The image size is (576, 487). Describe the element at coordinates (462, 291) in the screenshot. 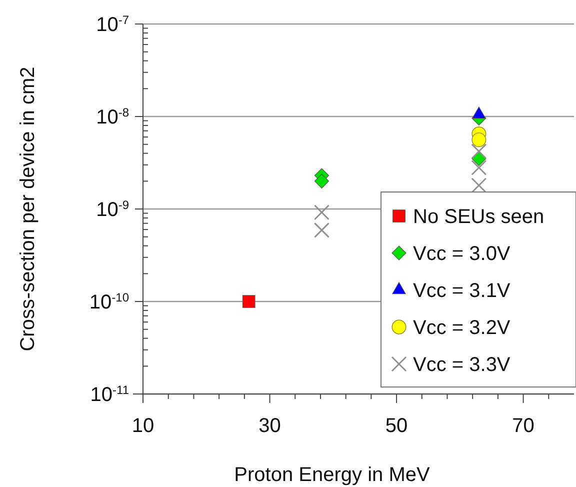

I see `legend-label: Vcc = 3.1V` at that location.